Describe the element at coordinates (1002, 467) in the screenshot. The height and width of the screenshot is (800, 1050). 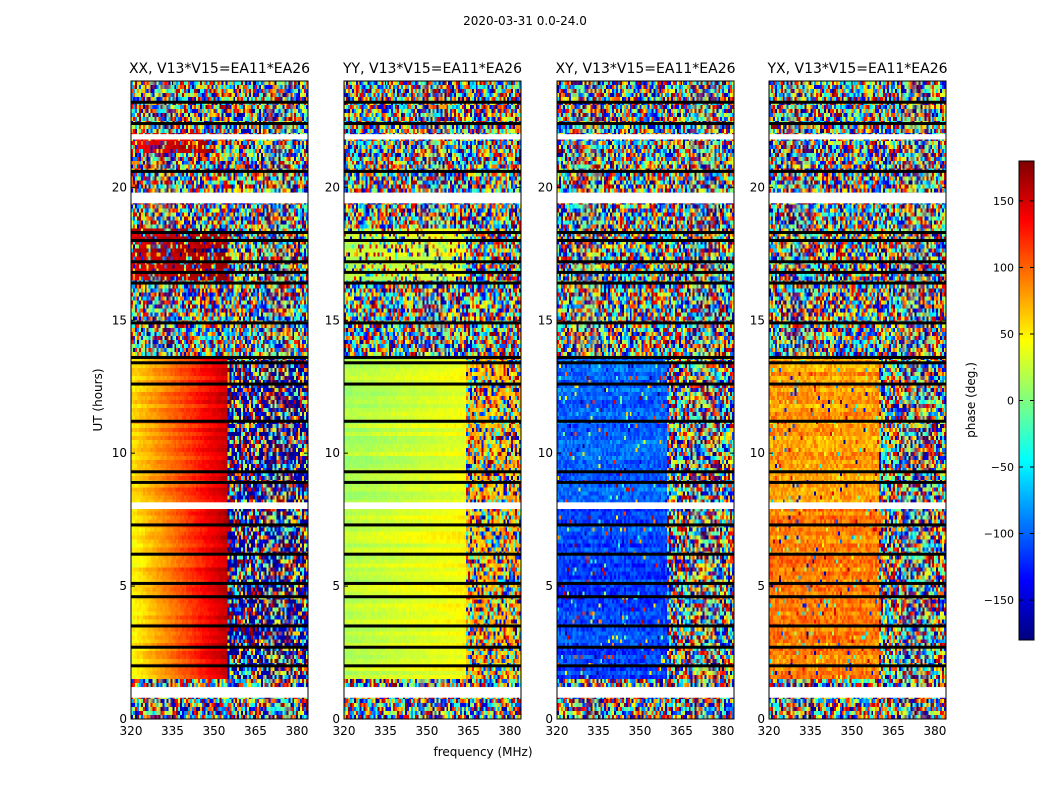
I see `colorbar-tick-label: −50` at that location.